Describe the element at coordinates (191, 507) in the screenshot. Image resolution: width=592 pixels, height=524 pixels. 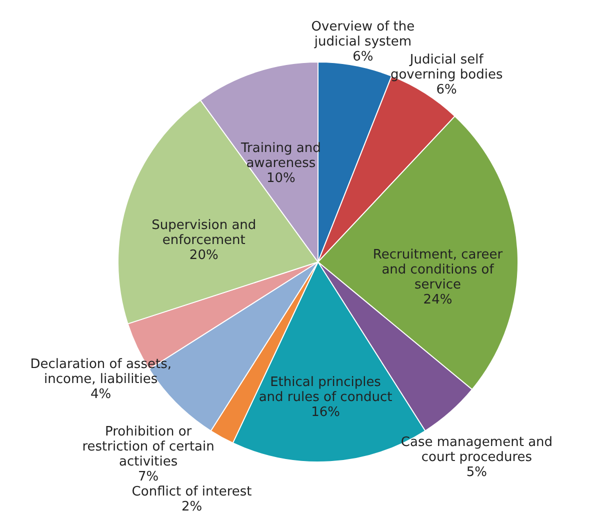
I see `data-label: 2%` at that location.